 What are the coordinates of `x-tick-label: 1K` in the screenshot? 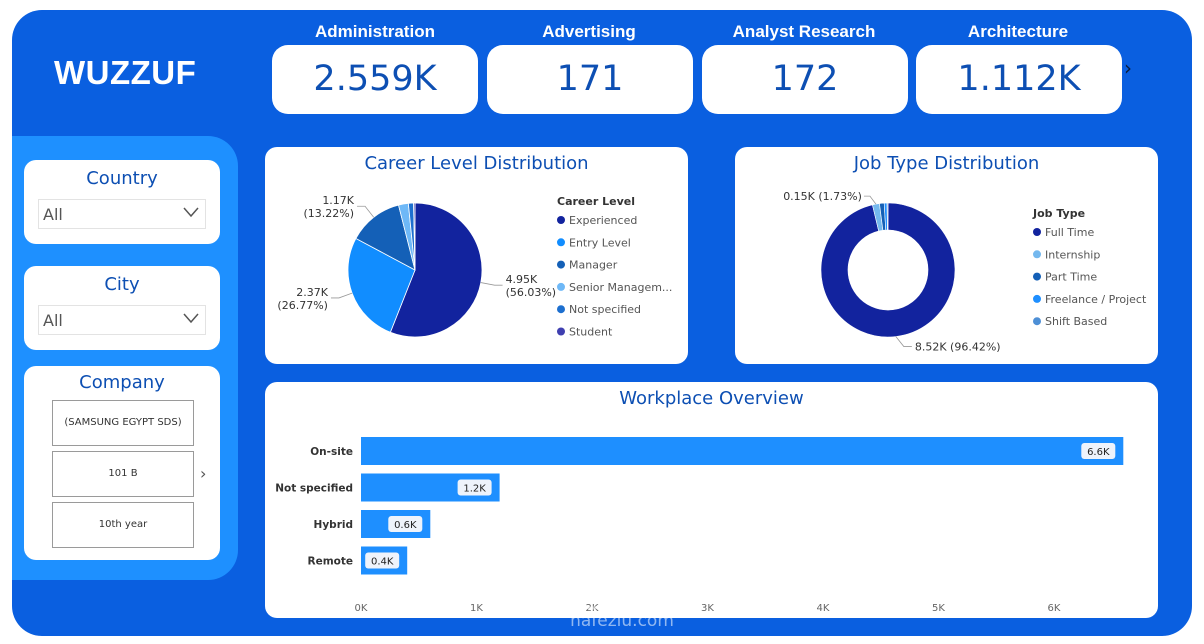 It's located at (476, 608).